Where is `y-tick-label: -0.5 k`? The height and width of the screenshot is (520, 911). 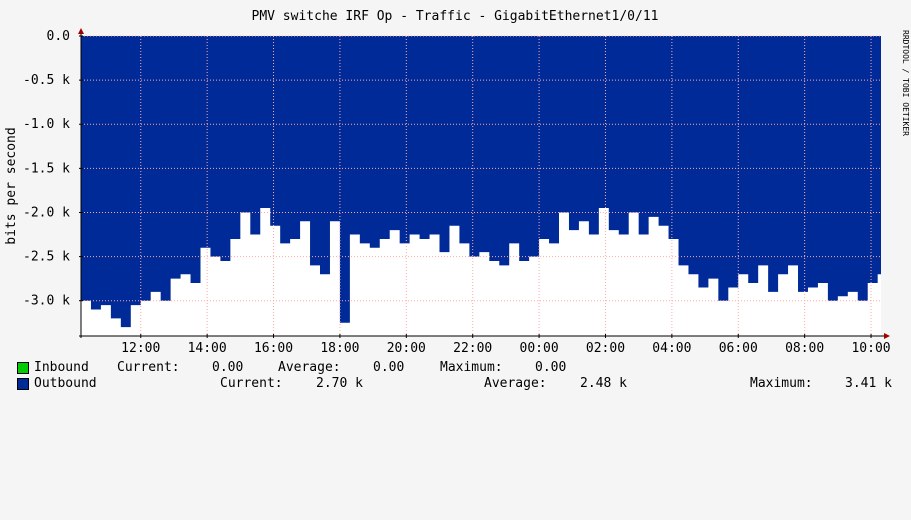 y-tick-label: -0.5 k is located at coordinates (46, 80).